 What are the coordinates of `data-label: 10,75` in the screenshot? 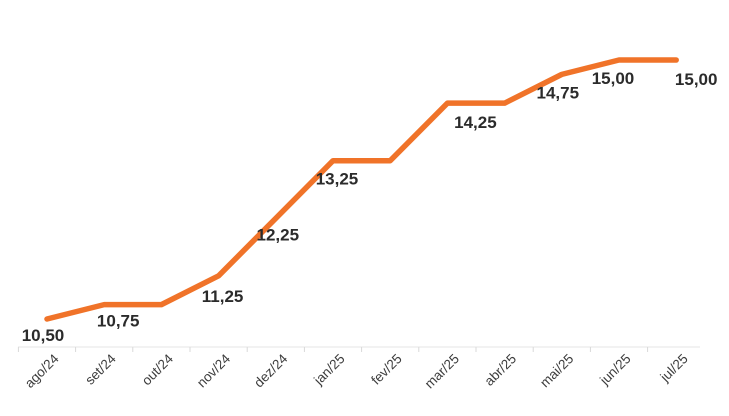 It's located at (118, 321).